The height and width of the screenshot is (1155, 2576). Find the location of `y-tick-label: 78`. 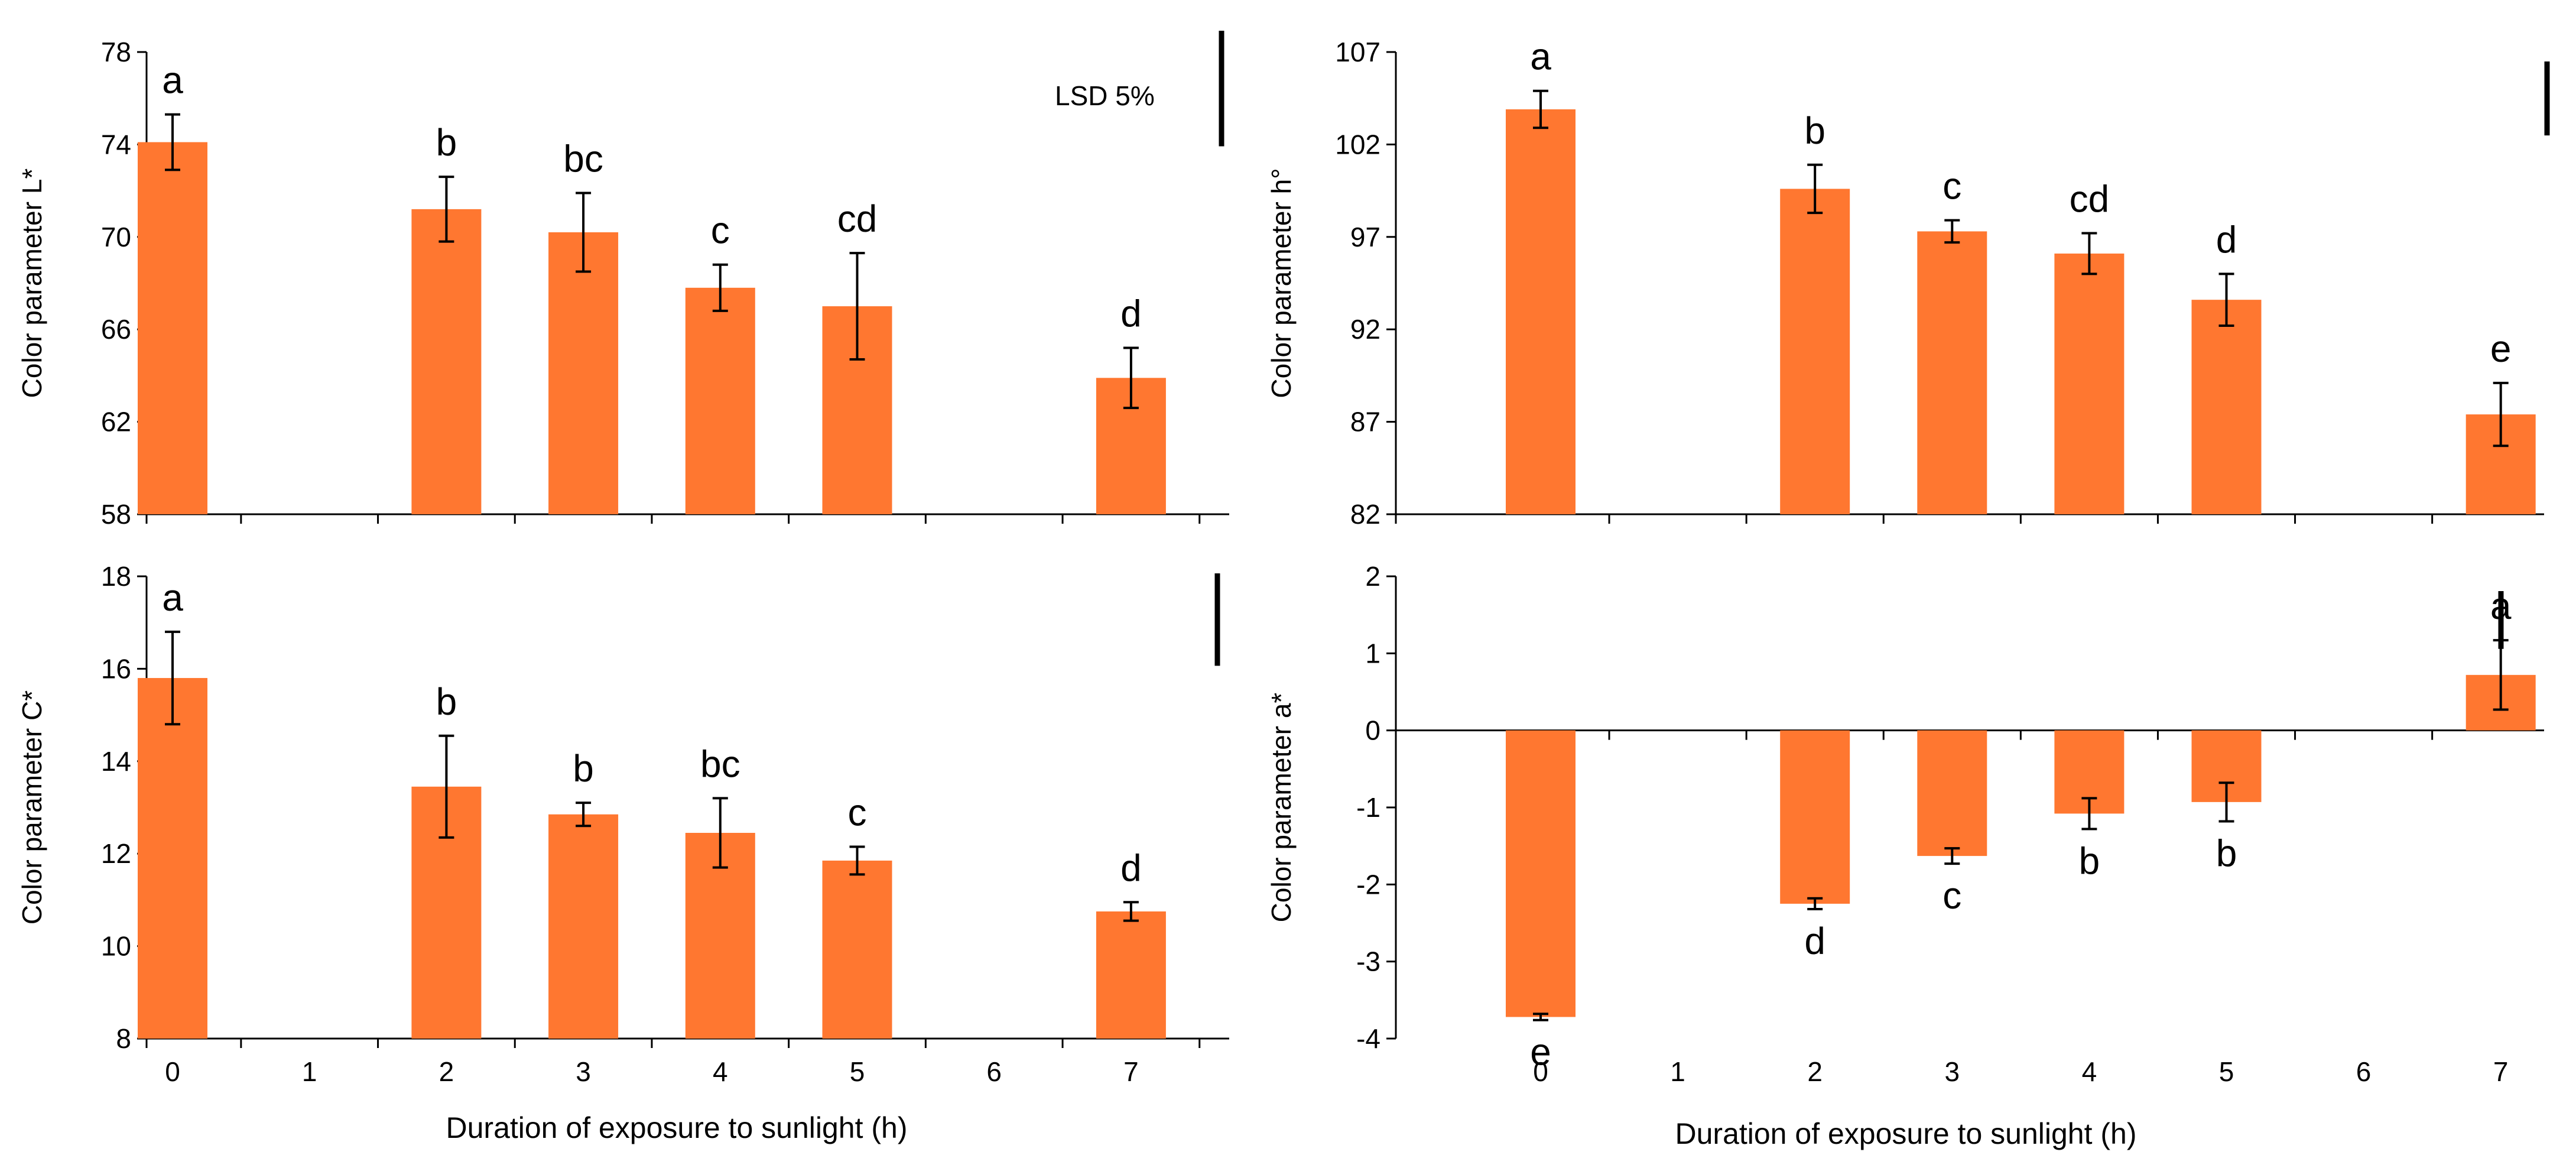

y-tick-label: 78 is located at coordinates (116, 52).